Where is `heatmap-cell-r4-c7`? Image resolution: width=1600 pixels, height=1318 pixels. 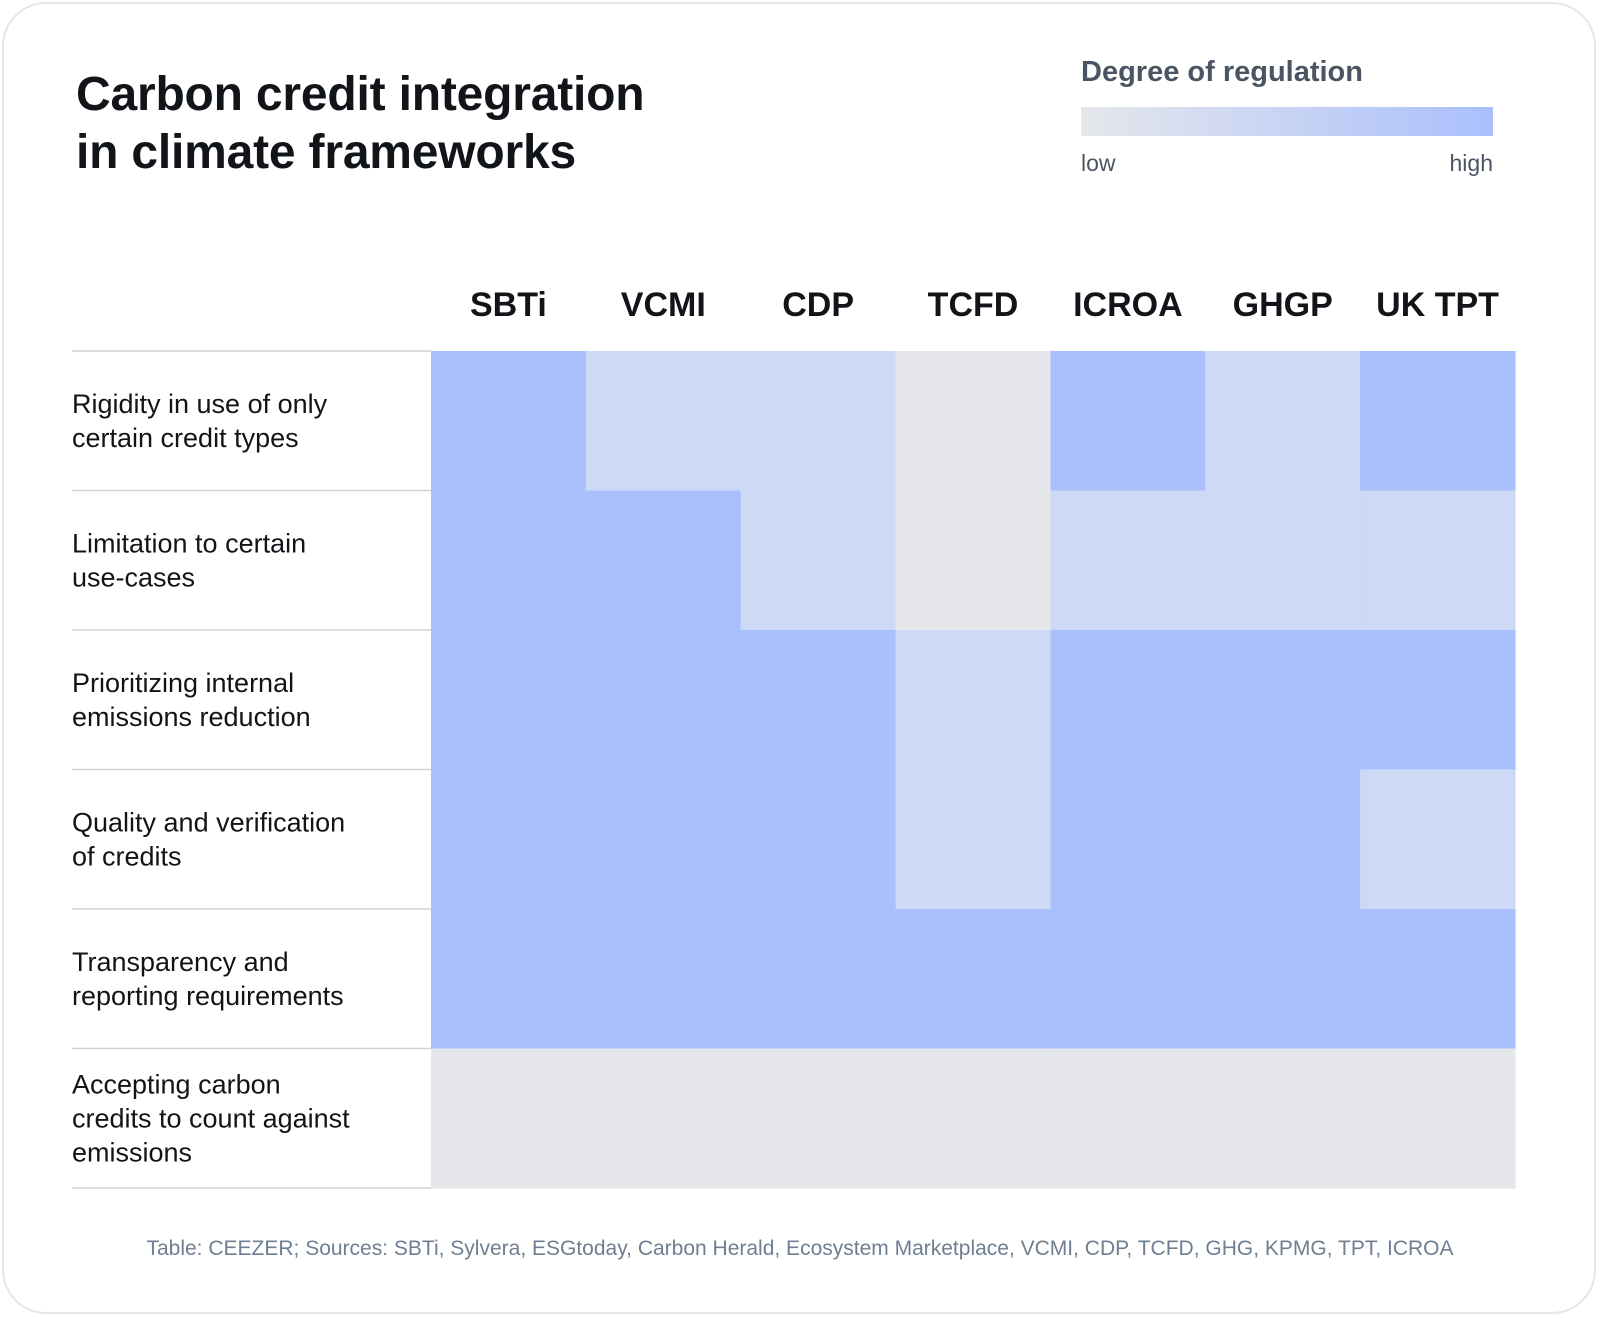
heatmap-cell-r4-c7 is located at coordinates (1438, 839).